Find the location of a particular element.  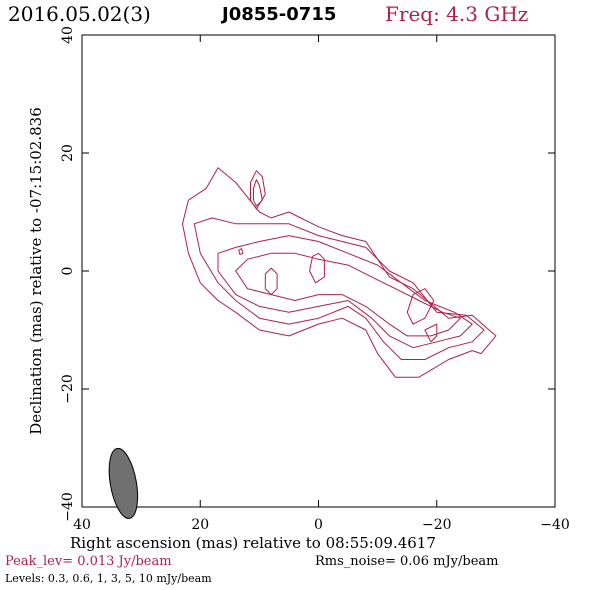

y-tick-label: 40 is located at coordinates (68, 35).